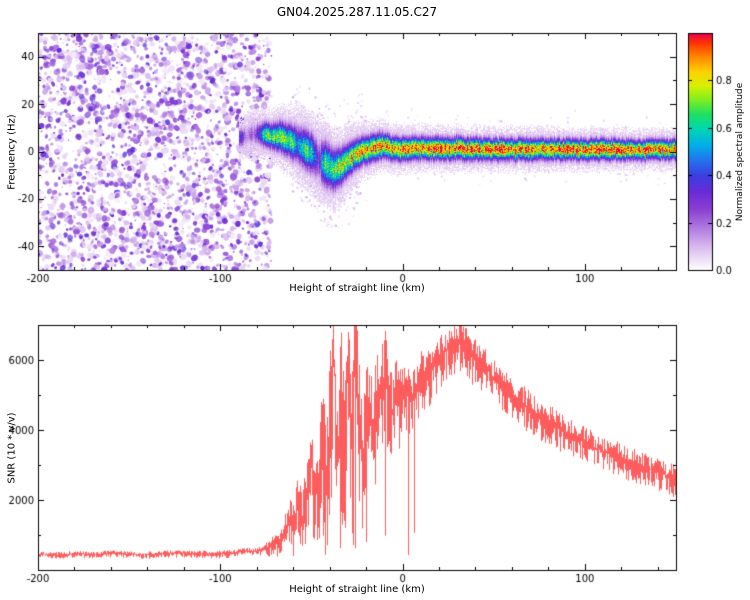 Image resolution: width=750 pixels, height=600 pixels. I want to click on spectrogram-x-axis-label: Height of straight line (km), so click(357, 288).